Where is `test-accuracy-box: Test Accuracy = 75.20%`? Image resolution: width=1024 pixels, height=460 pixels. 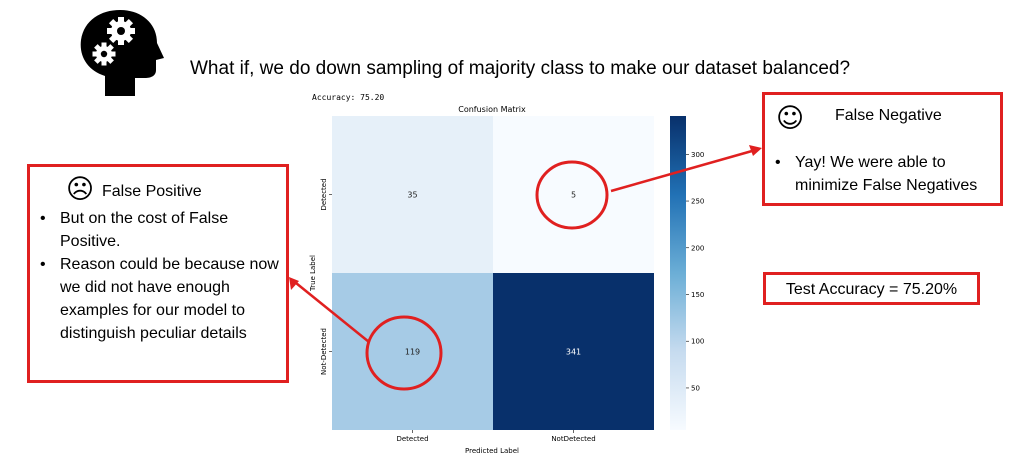
test-accuracy-box: Test Accuracy = 75.20% is located at coordinates (871, 288).